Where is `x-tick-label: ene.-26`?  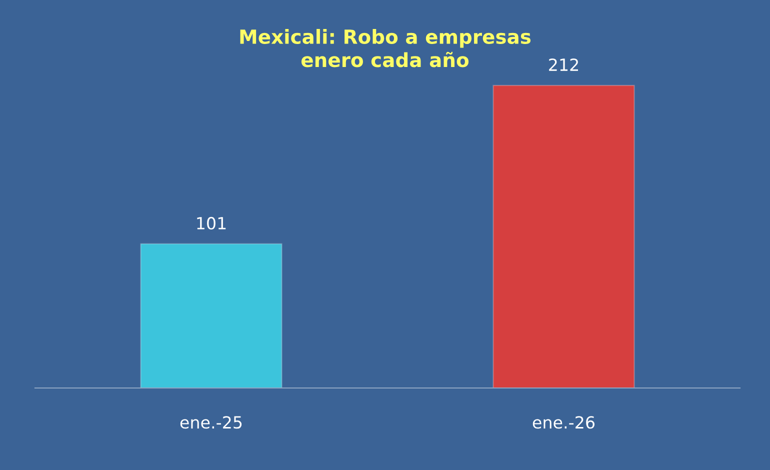 x-tick-label: ene.-26 is located at coordinates (563, 422).